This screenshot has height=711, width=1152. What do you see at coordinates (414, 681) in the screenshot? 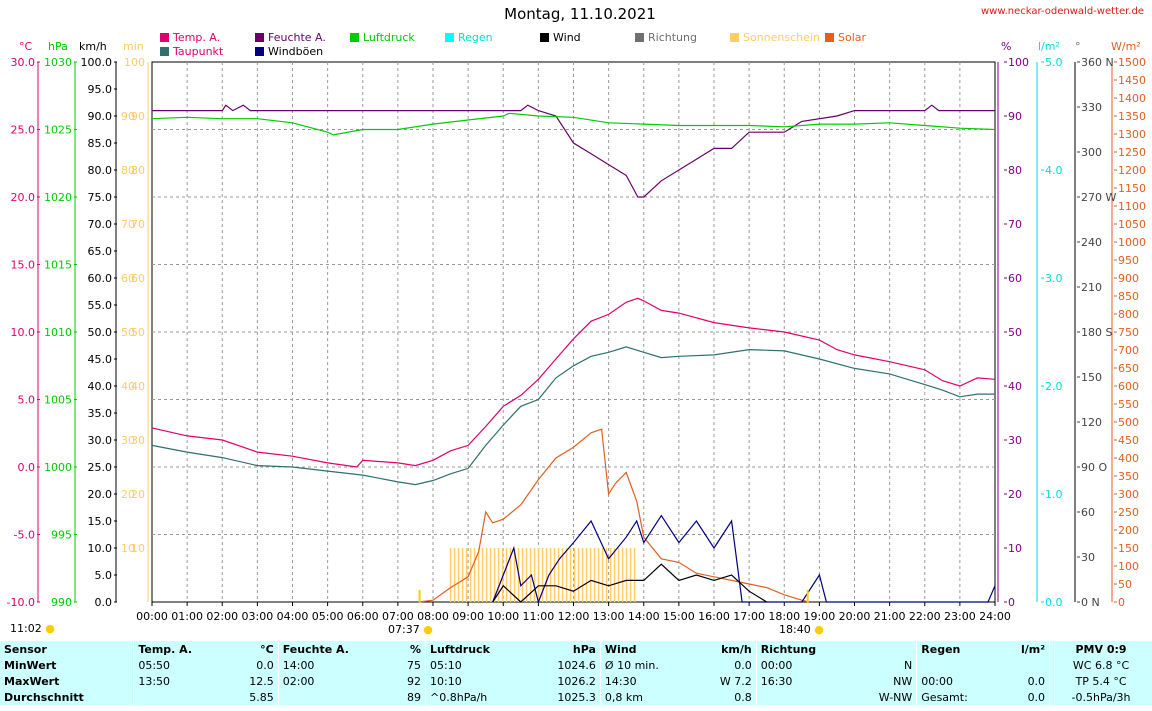
I see `cell: 92` at bounding box center [414, 681].